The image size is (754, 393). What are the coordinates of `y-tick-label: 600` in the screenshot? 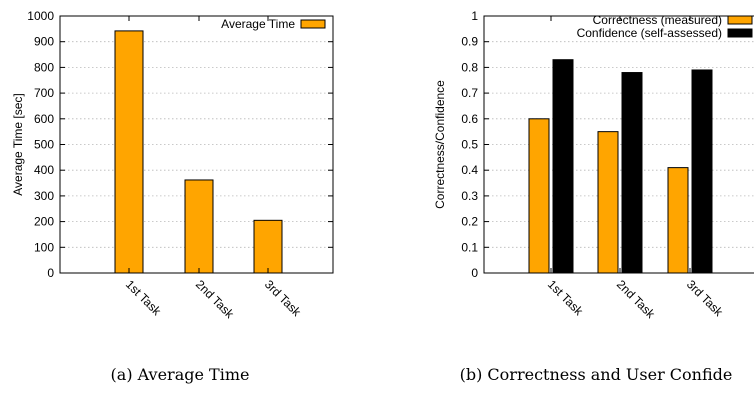 It's located at (44, 119).